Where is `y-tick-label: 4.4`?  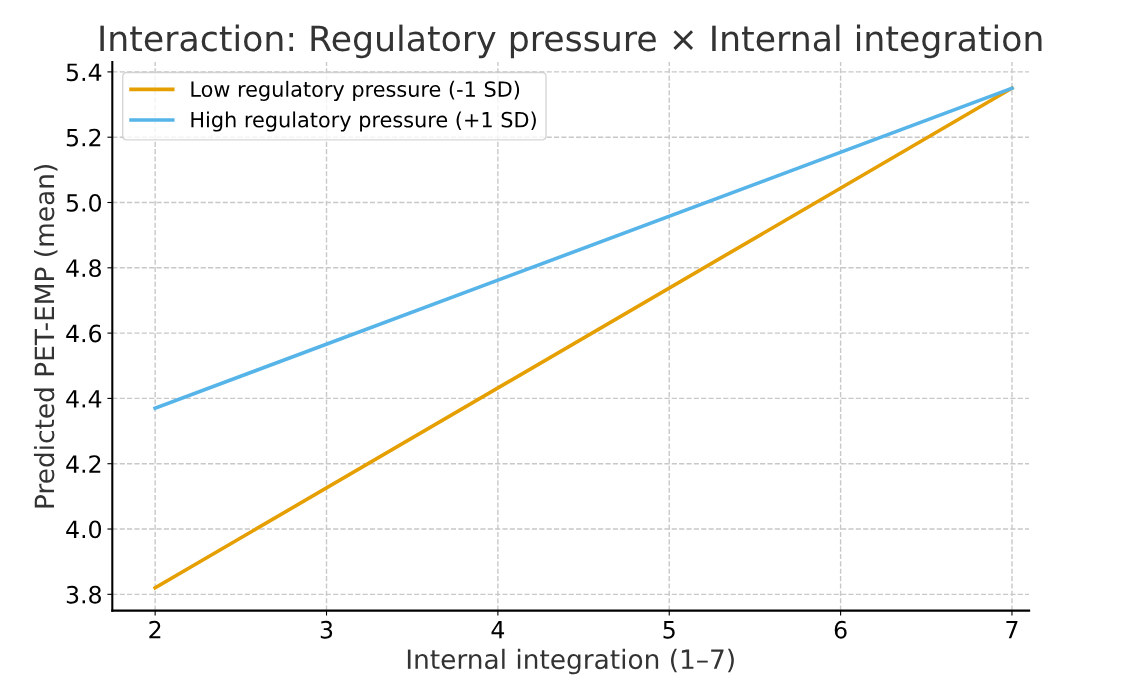
y-tick-label: 4.4 is located at coordinates (84, 399).